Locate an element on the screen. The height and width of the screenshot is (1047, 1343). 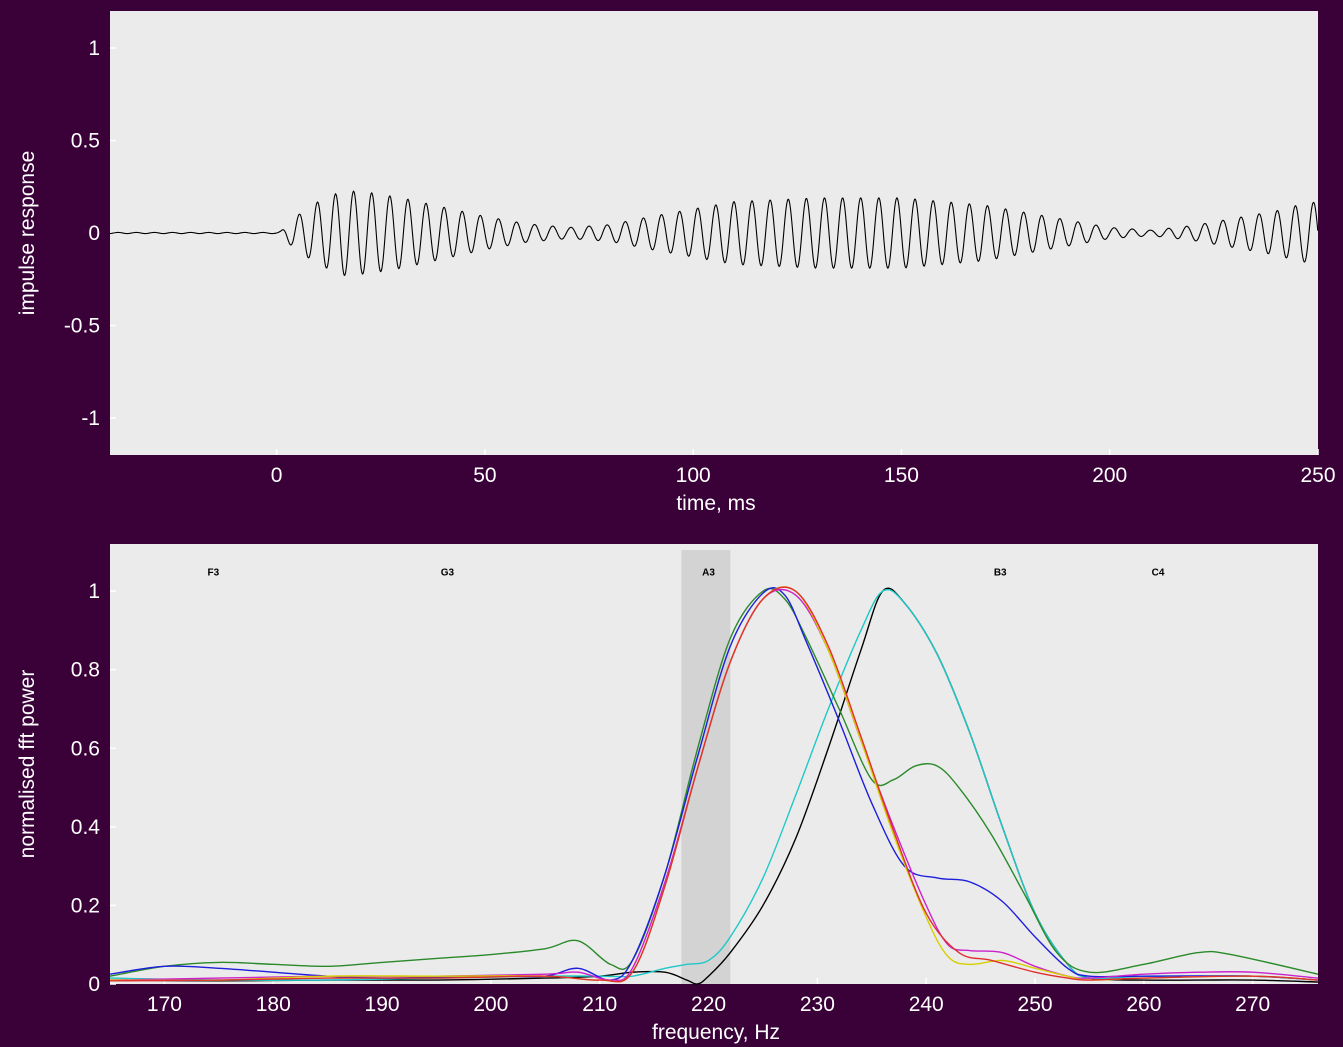
y-tick-label: 0.8 is located at coordinates (85, 670).